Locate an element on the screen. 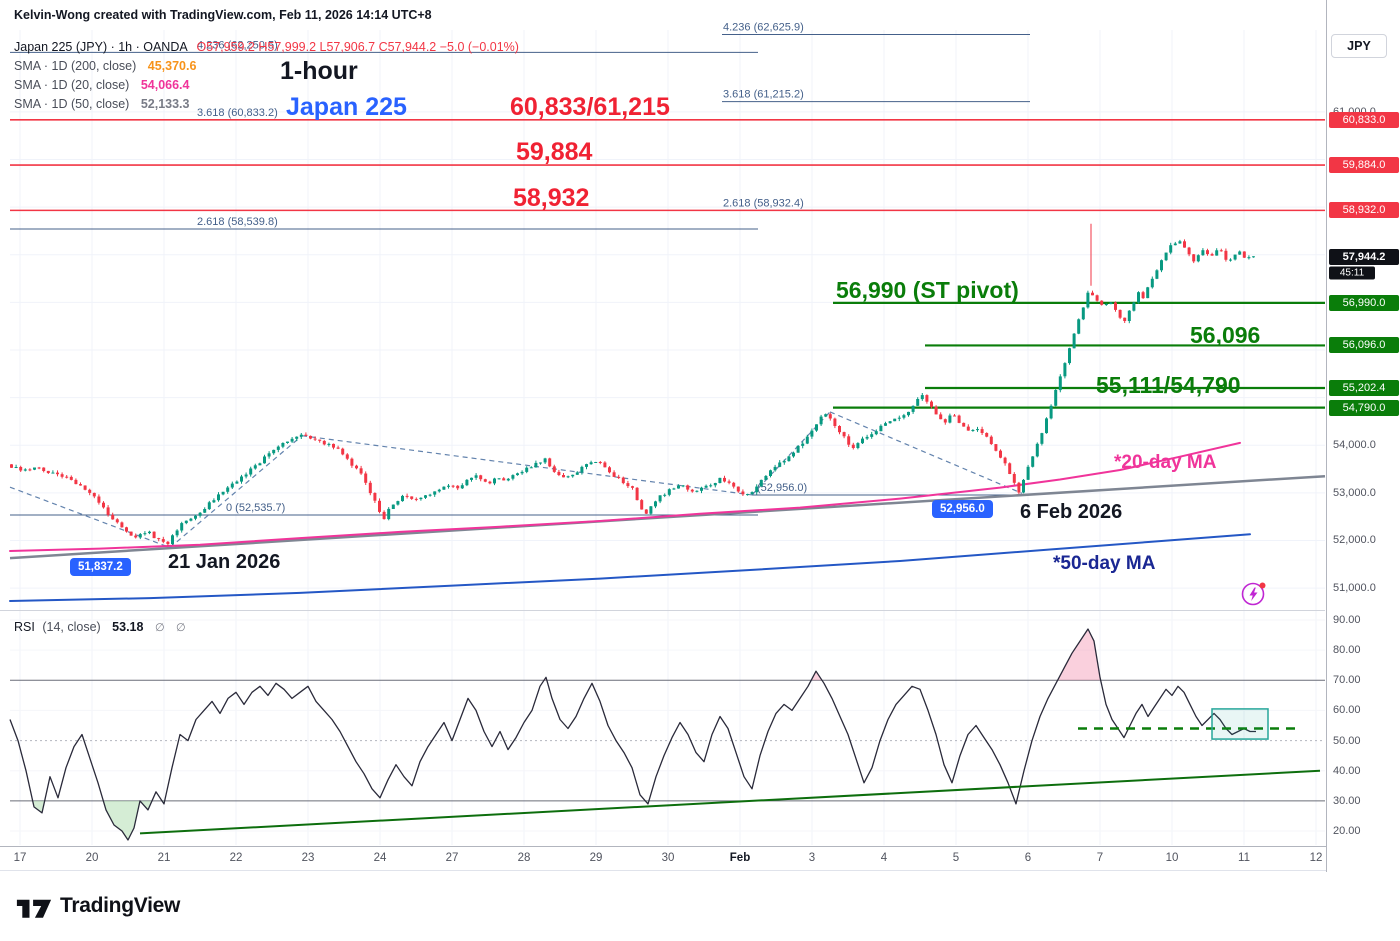 The height and width of the screenshot is (941, 1400). annotation-ma20: *20-day MA is located at coordinates (1165, 462).